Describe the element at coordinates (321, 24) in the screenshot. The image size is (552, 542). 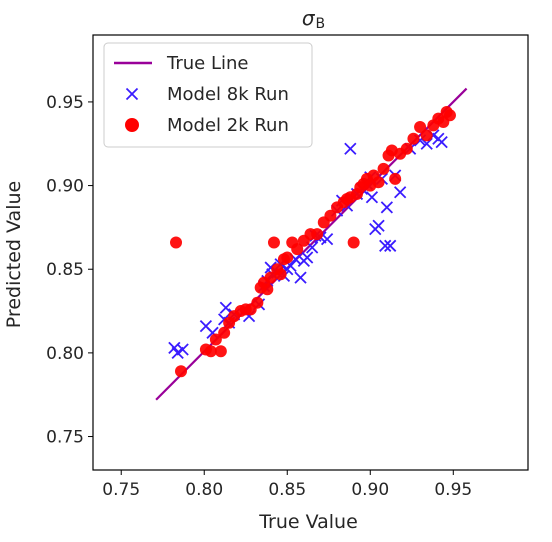
I see `chart-title-subscript: B` at that location.